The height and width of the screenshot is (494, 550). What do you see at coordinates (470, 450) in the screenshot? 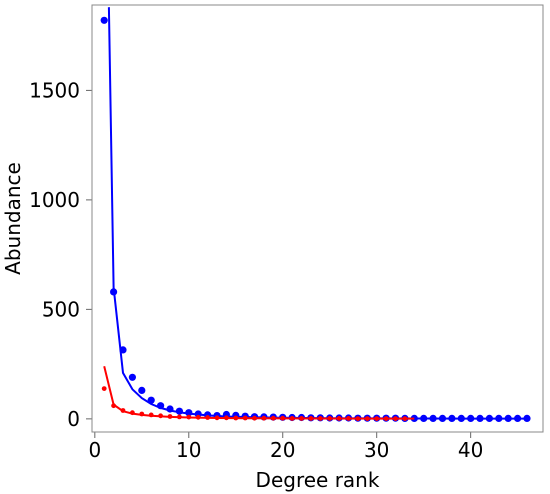
I see `x-tick-label: 40` at bounding box center [470, 450].